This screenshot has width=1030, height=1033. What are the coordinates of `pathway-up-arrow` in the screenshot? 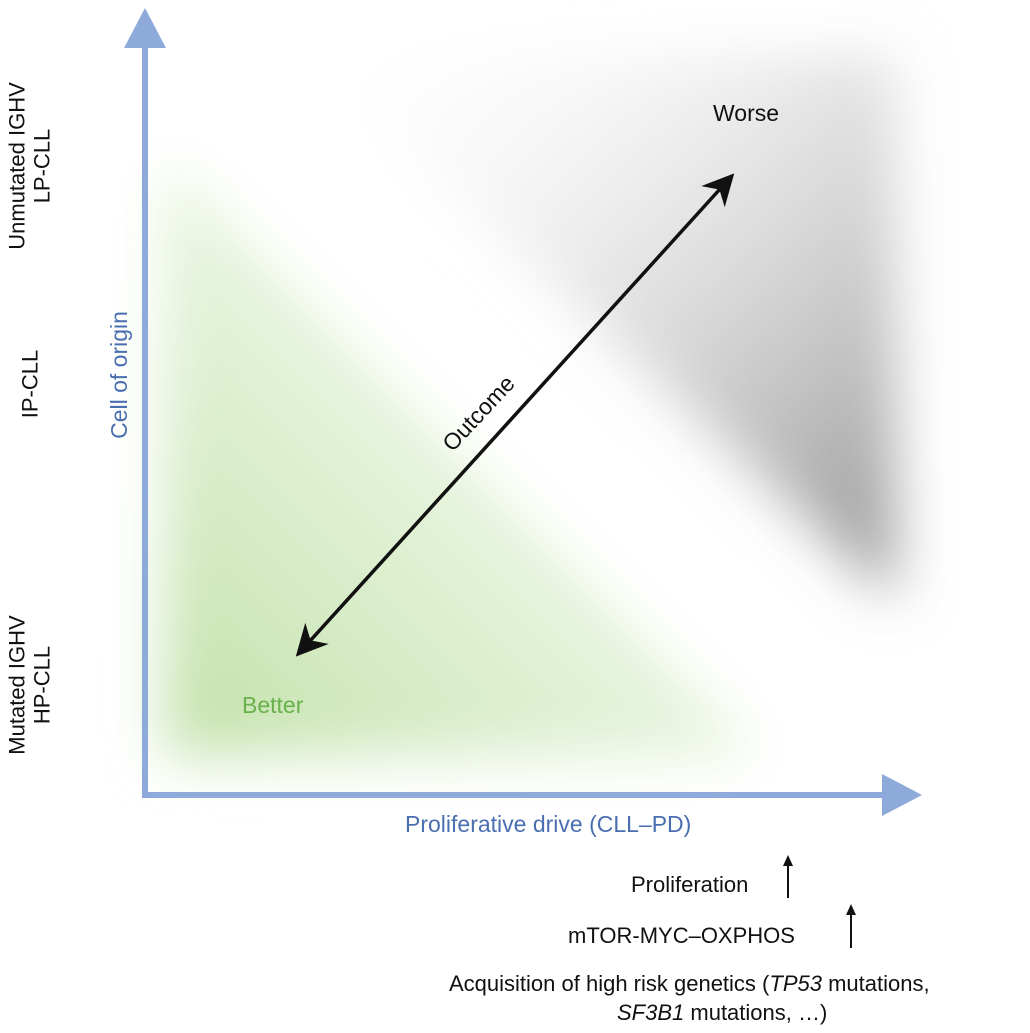 It's located at (851, 926).